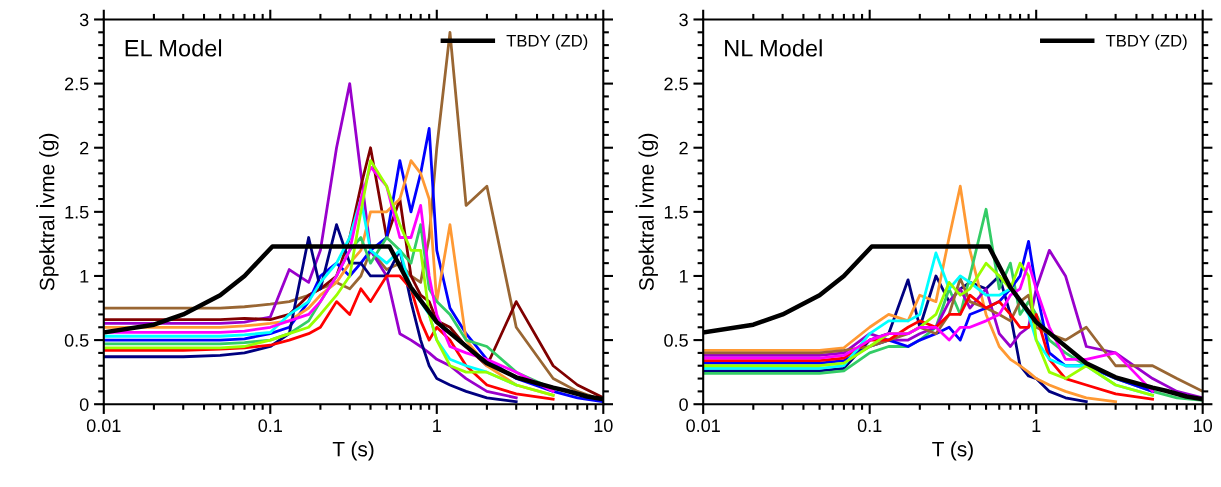  I want to click on text: NL Model, so click(773, 48).